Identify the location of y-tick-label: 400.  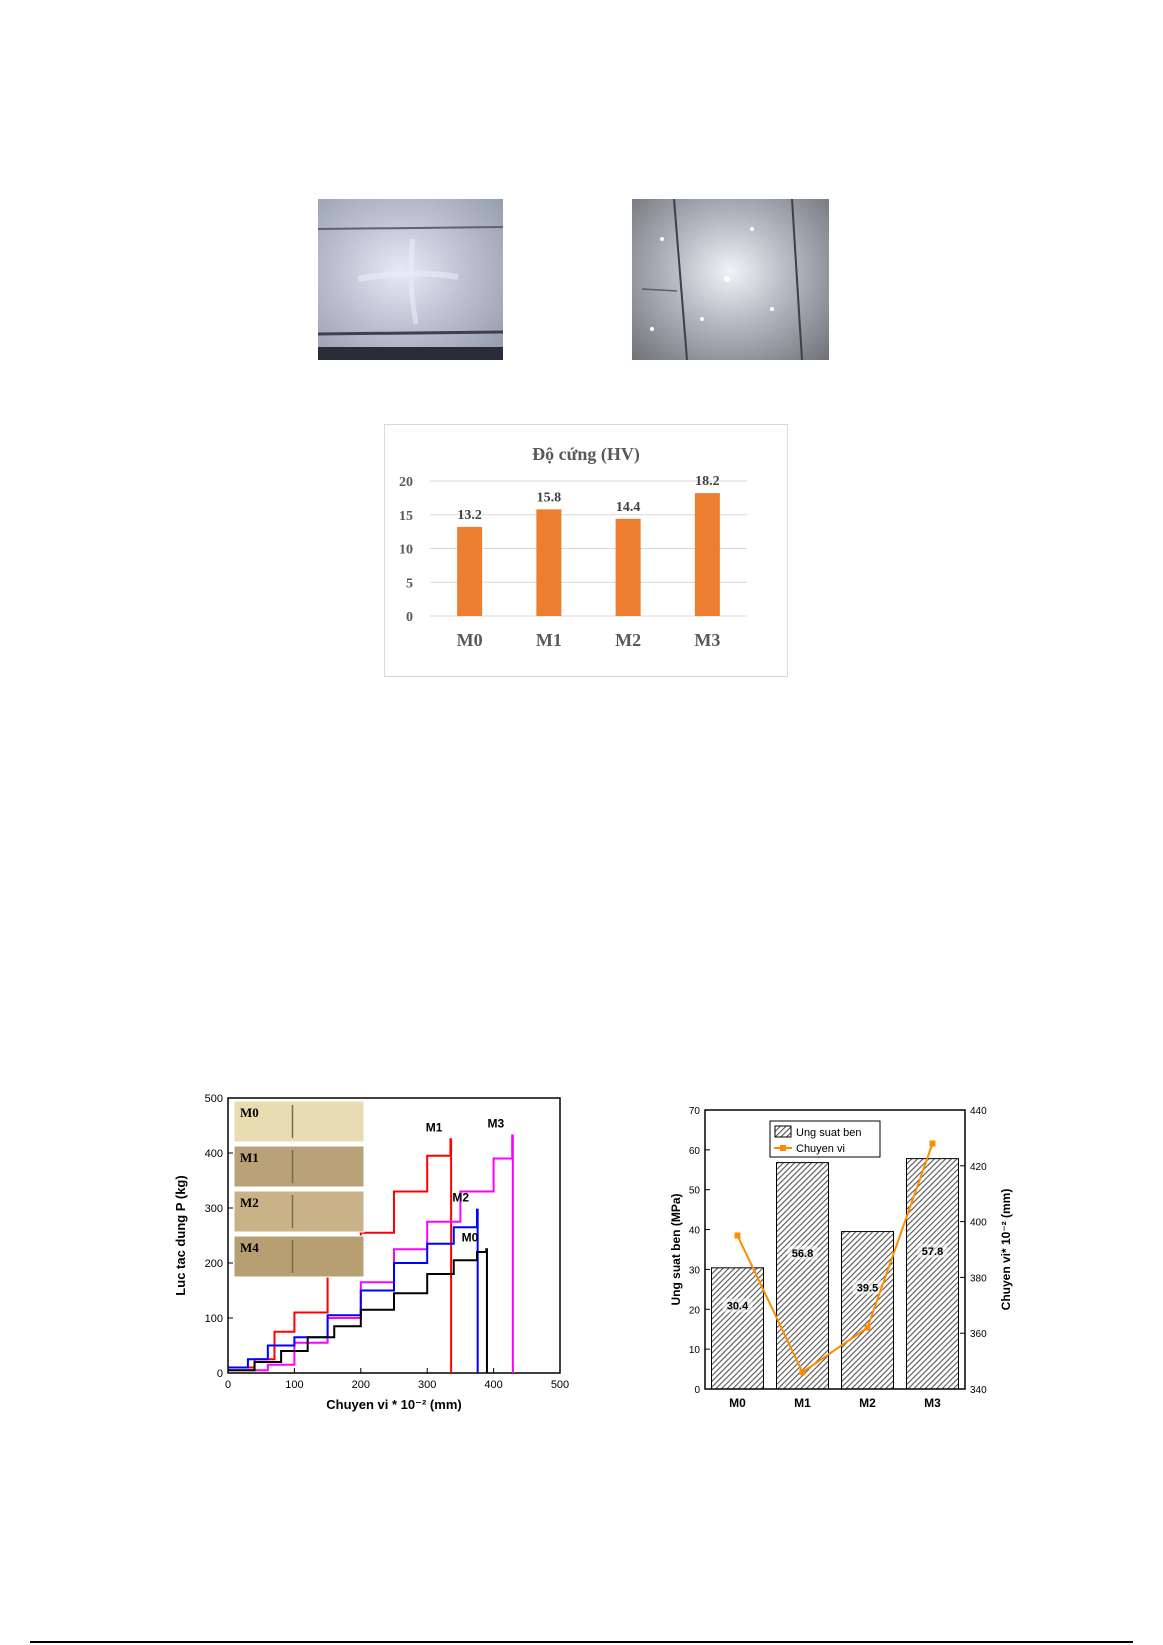
(214, 1154).